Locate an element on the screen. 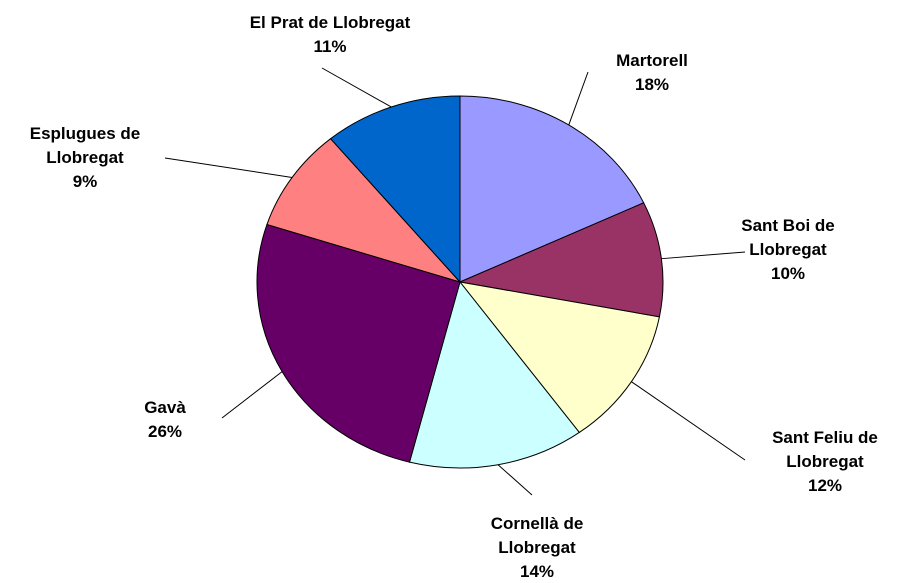  value-label: 10% is located at coordinates (788, 273).